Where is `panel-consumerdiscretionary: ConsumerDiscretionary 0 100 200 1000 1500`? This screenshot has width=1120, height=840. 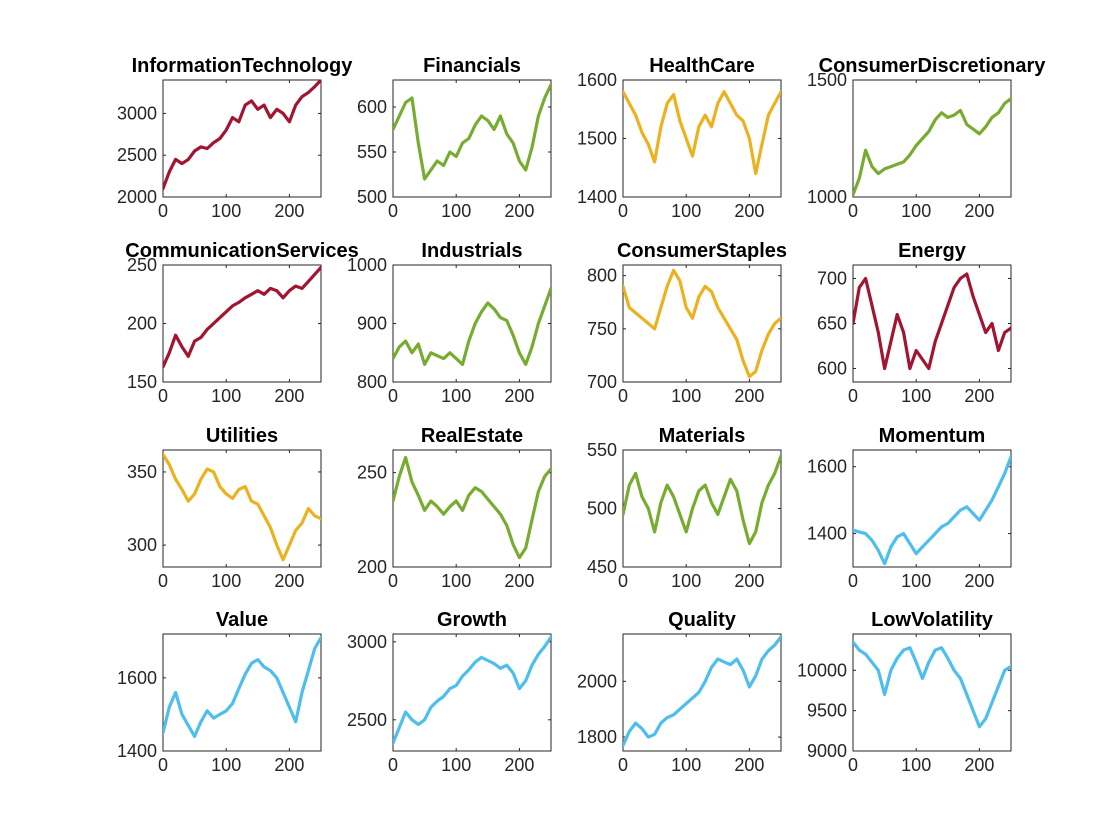
panel-consumerdiscretionary: ConsumerDiscretionary 0 100 200 1000 1500 is located at coordinates (926, 138).